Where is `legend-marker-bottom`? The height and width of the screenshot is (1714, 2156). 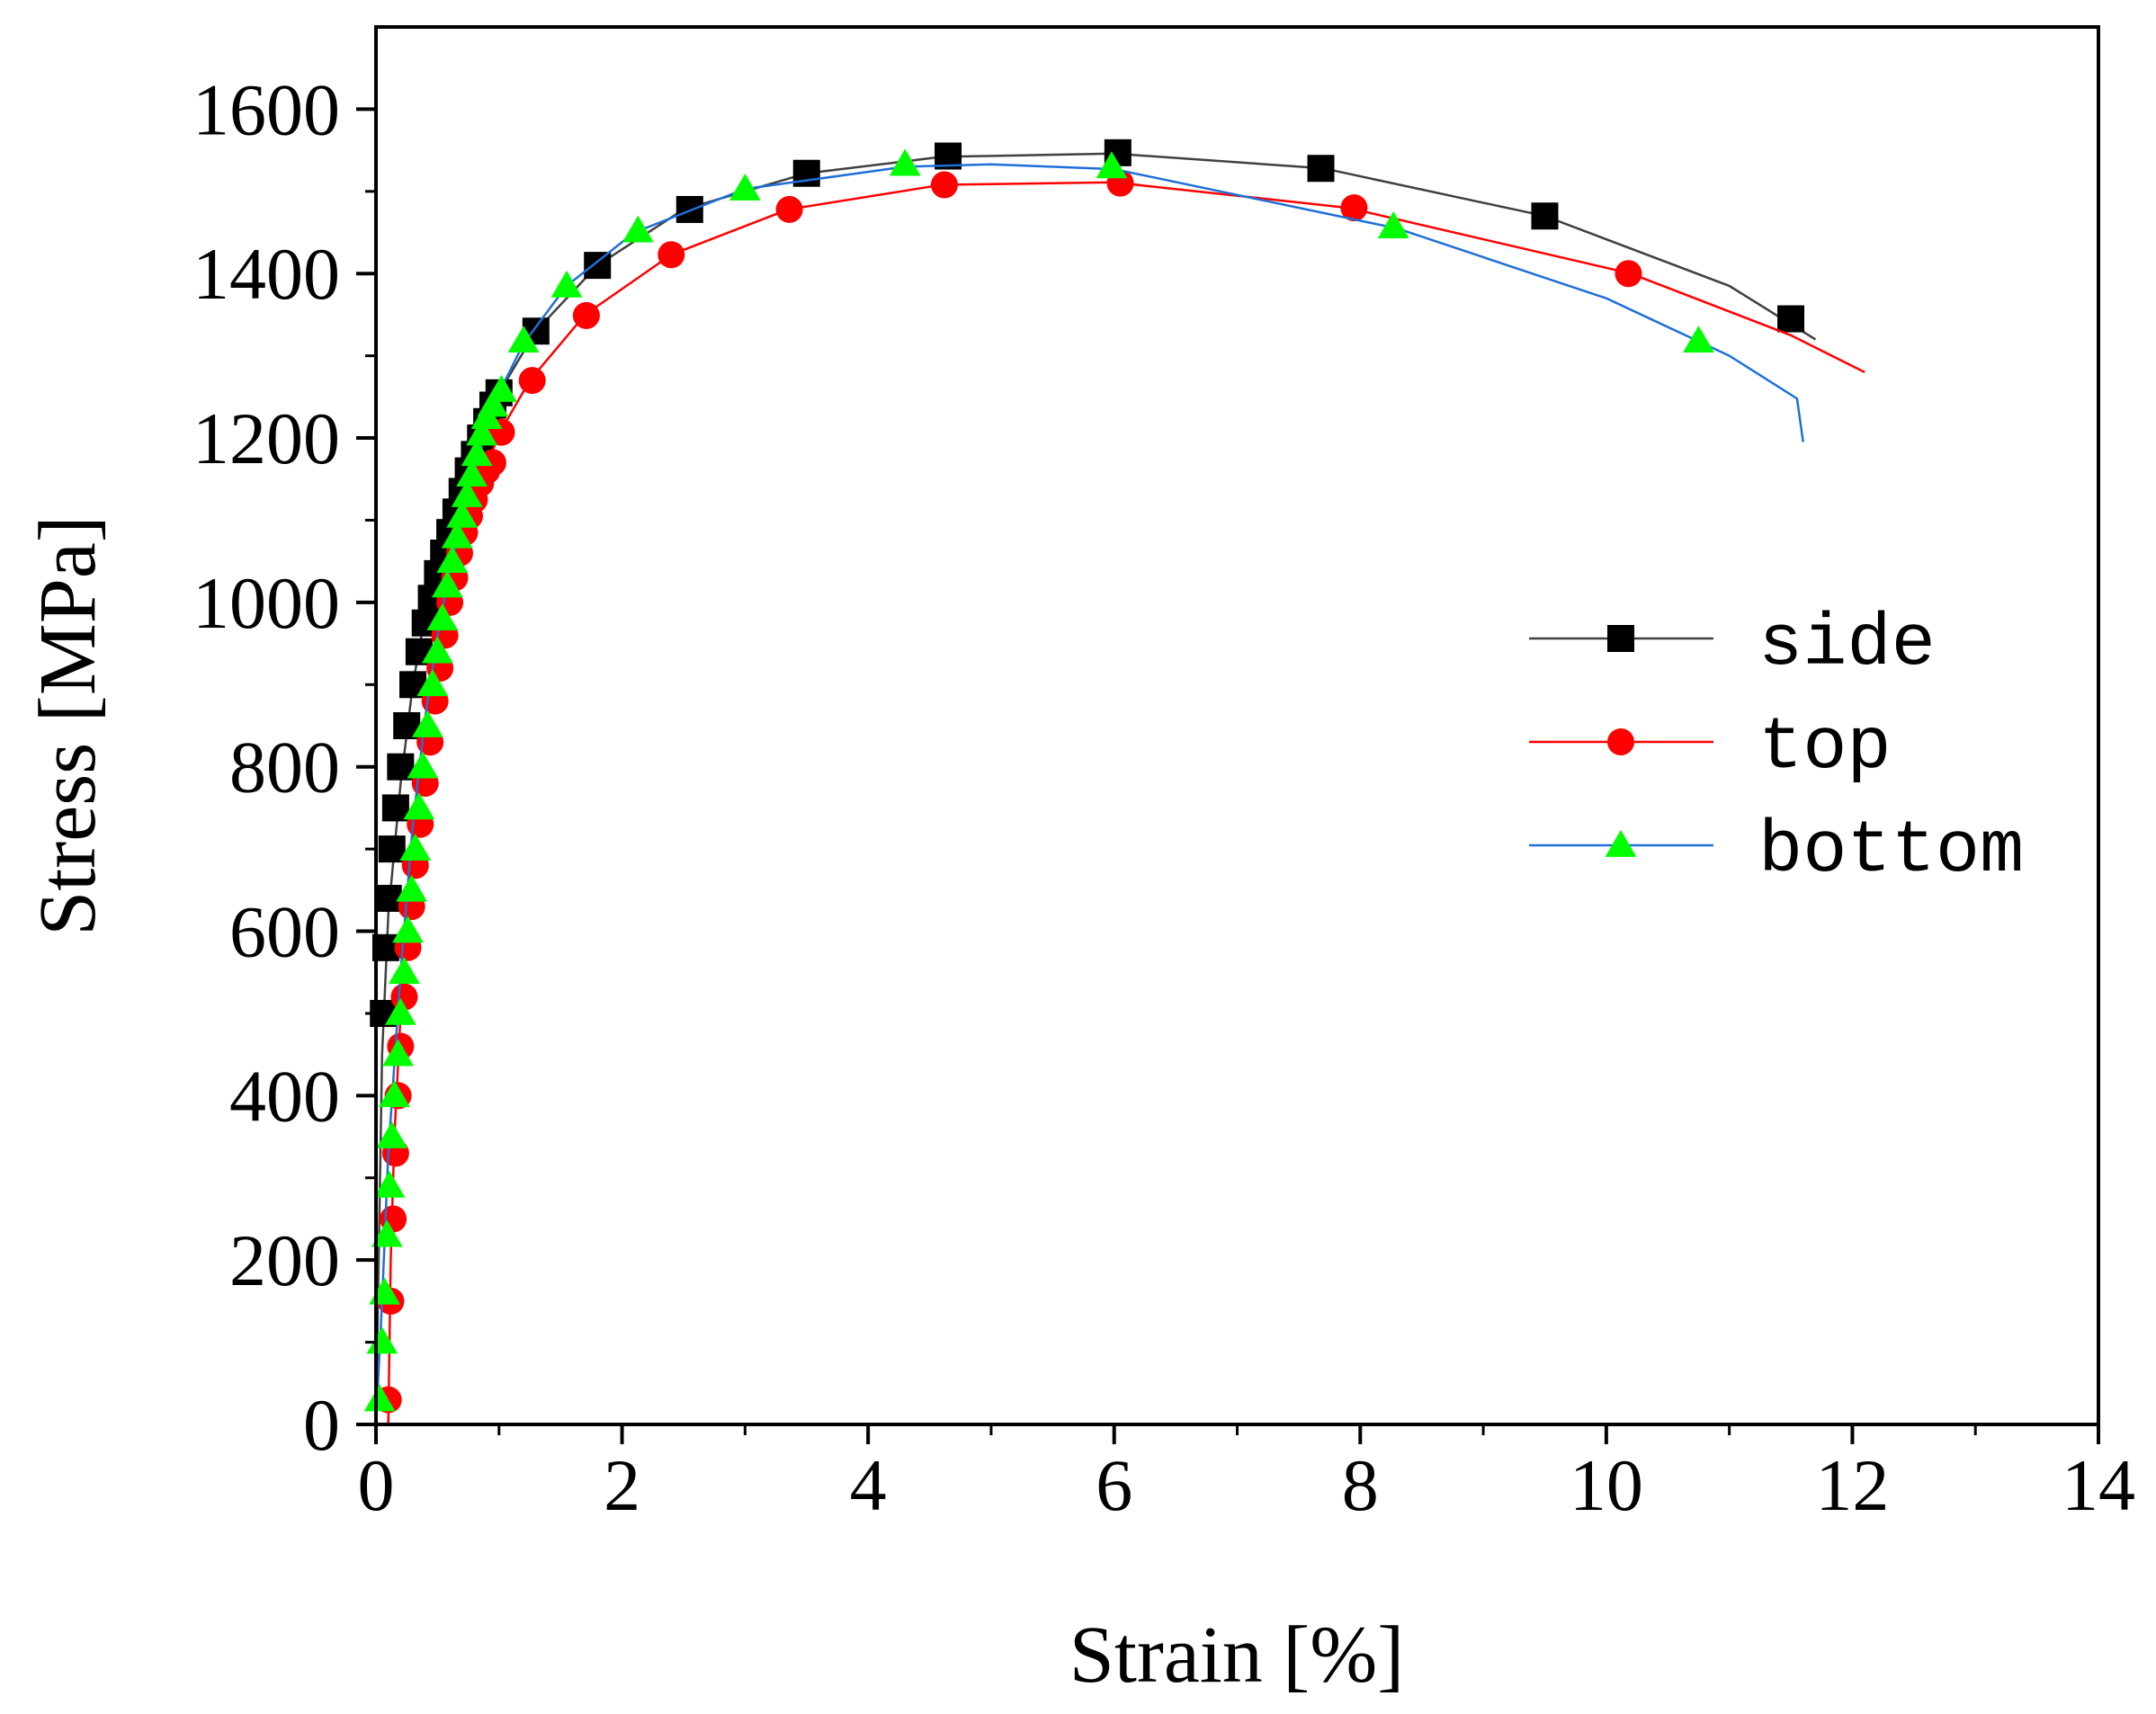 legend-marker-bottom is located at coordinates (1621, 843).